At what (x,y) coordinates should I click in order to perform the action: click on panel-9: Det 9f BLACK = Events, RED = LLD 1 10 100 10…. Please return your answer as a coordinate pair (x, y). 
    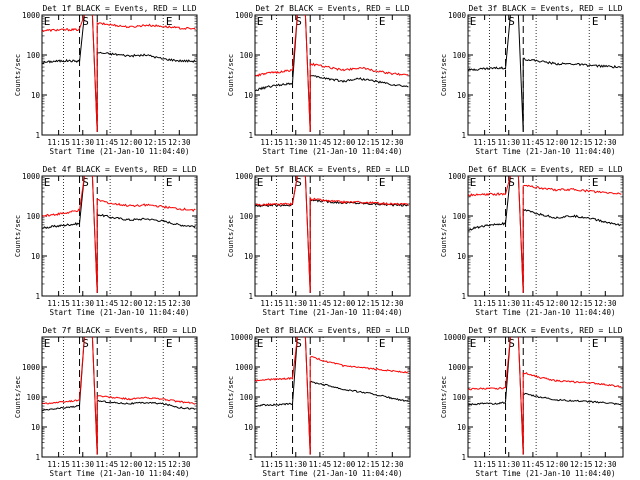
    Looking at the image, I should click on (532, 402).